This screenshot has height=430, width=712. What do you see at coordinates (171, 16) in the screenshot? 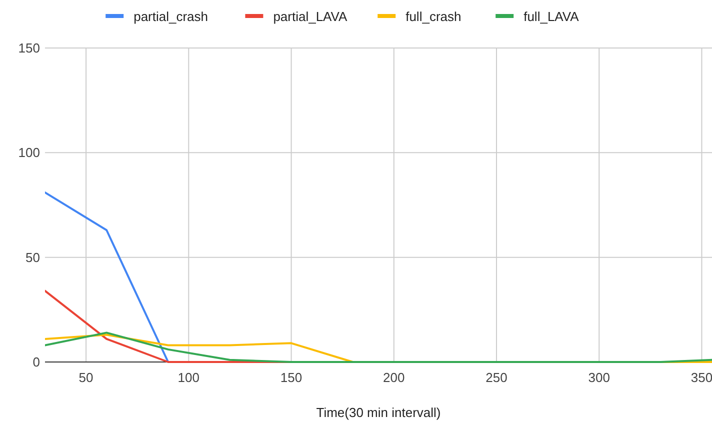
I see `legend-label: partial_crash` at bounding box center [171, 16].